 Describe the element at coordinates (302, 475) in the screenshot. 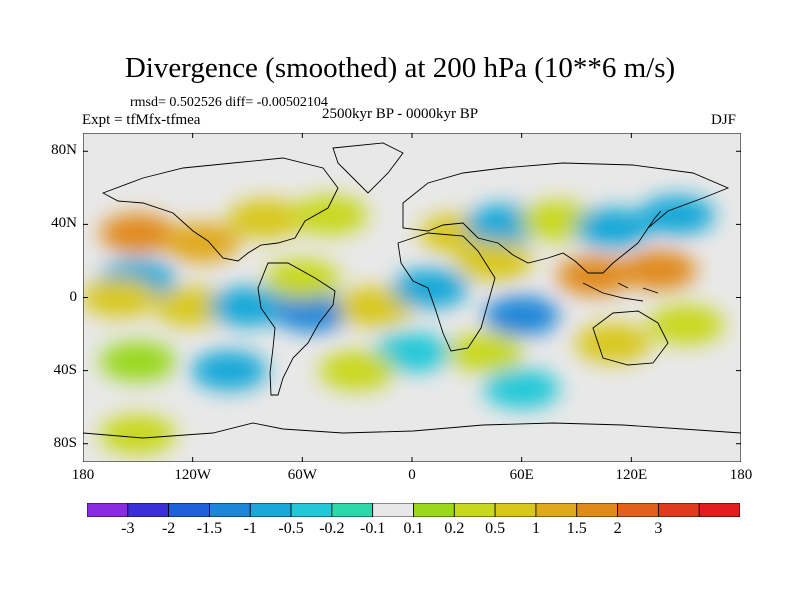

I see `lon-tick-label: 60W` at that location.